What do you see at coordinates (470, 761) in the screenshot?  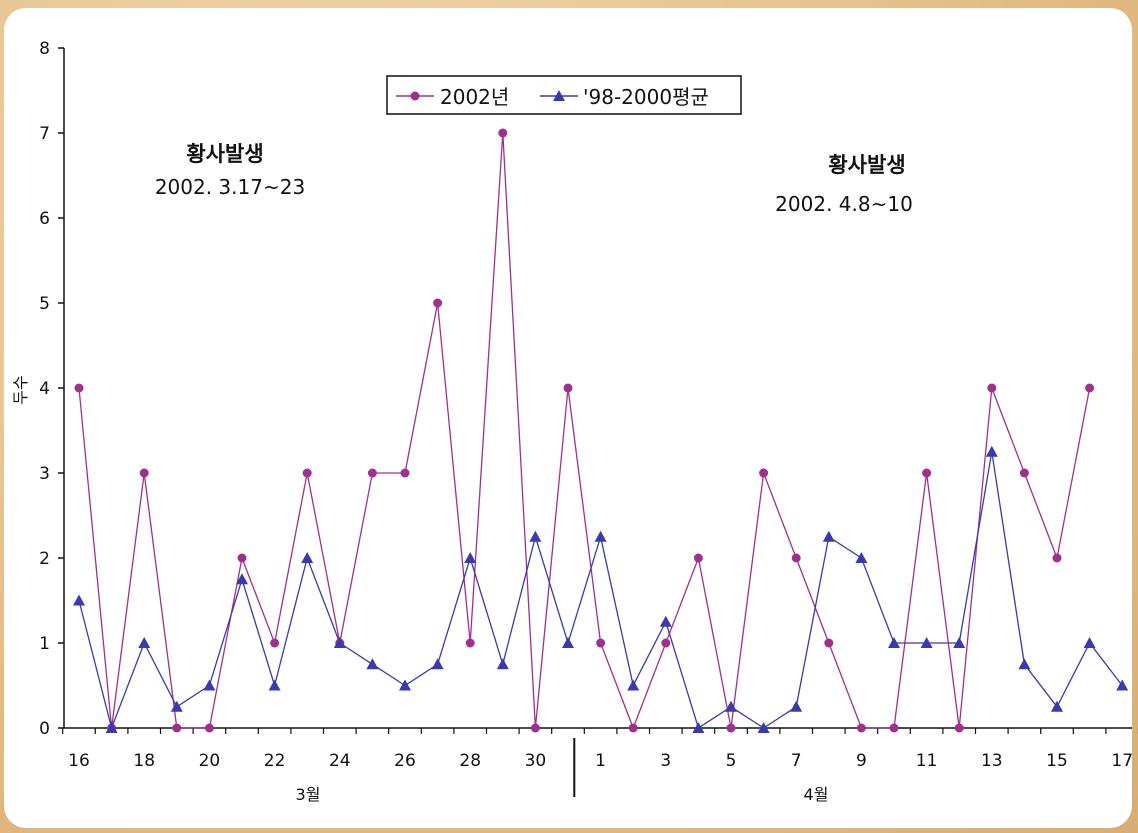 I see `x-tick-label-28-6: 28` at bounding box center [470, 761].